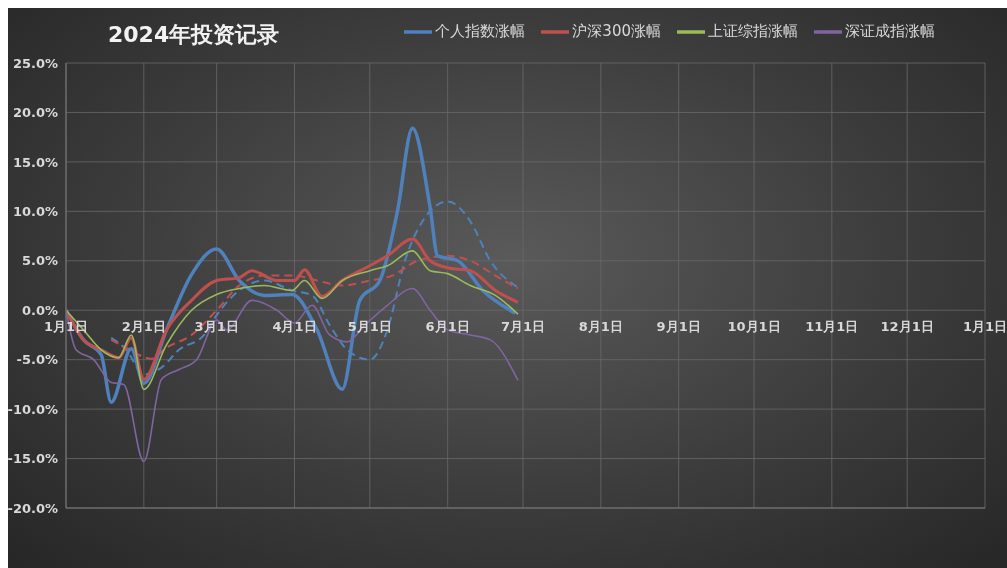  Describe the element at coordinates (39, 310) in the screenshot. I see `y-tick-label: 0.0%` at that location.